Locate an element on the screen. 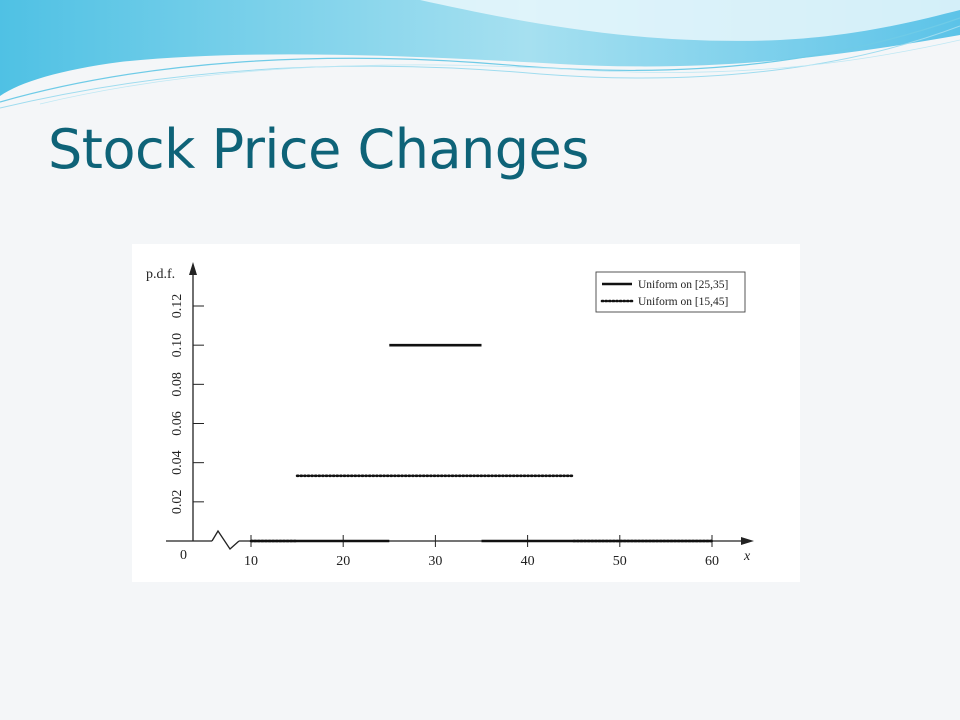  y-tick-label: 0.08 is located at coordinates (177, 384).